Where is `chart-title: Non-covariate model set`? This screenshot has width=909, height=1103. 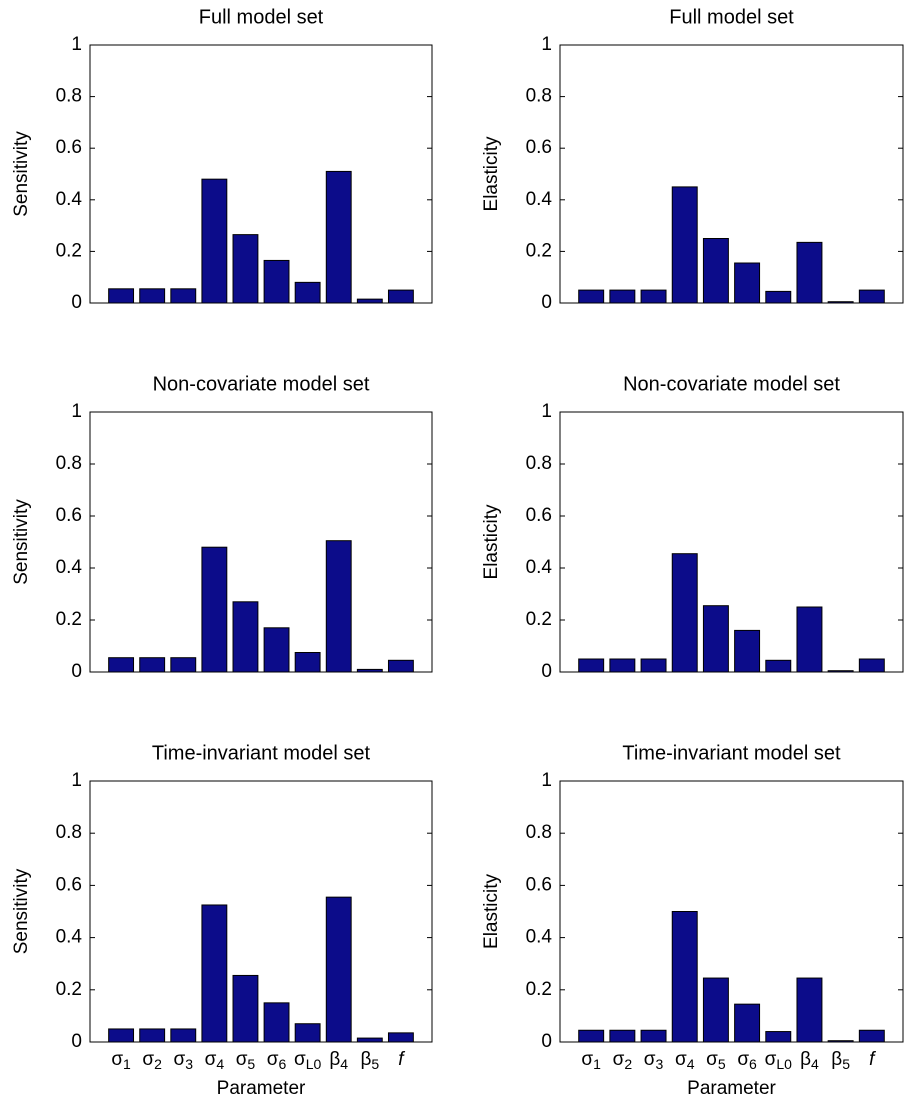 chart-title: Non-covariate model set is located at coordinates (261, 384).